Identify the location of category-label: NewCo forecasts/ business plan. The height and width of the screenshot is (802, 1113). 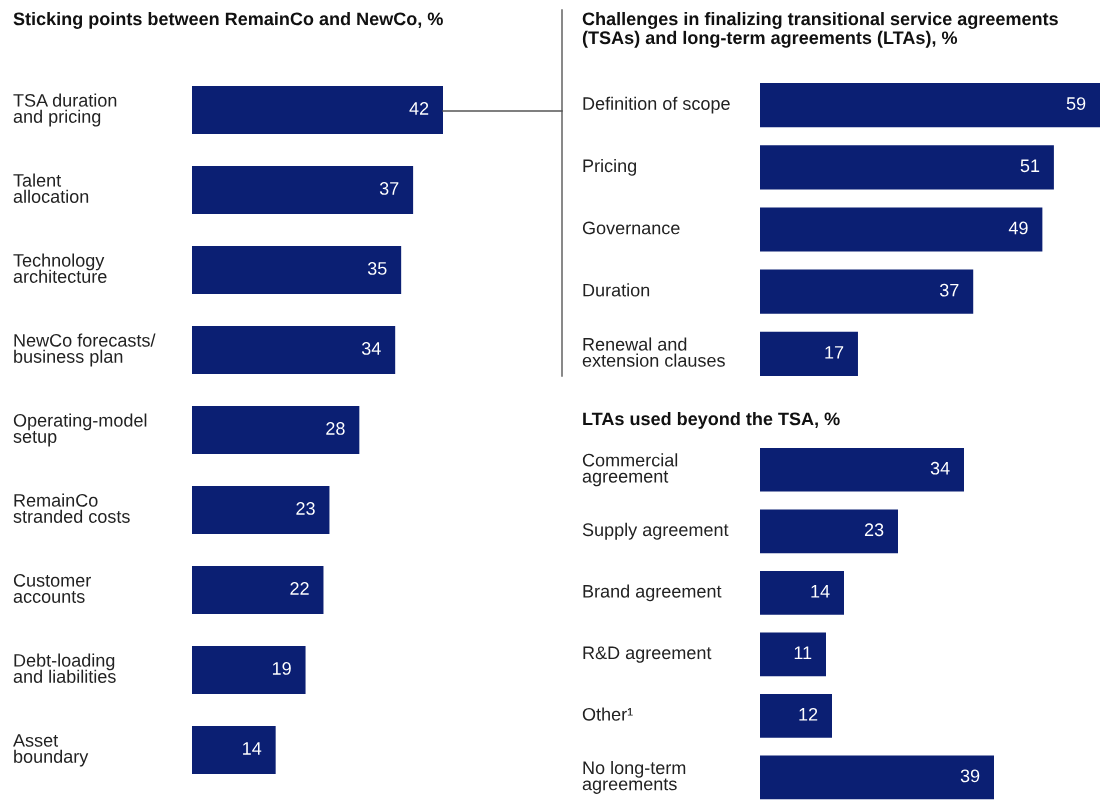
(85, 350).